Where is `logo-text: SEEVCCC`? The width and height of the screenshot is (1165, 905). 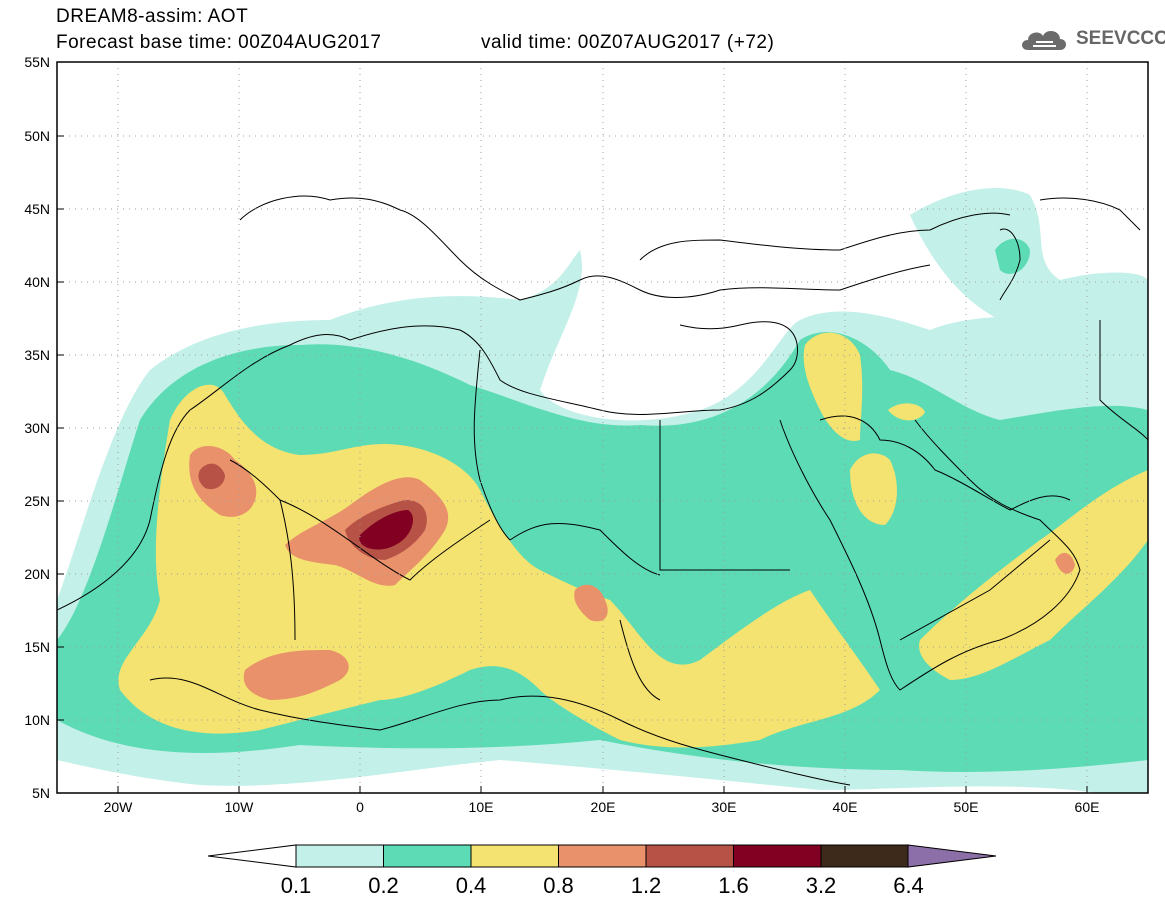
logo-text: SEEVCCC is located at coordinates (1120, 38).